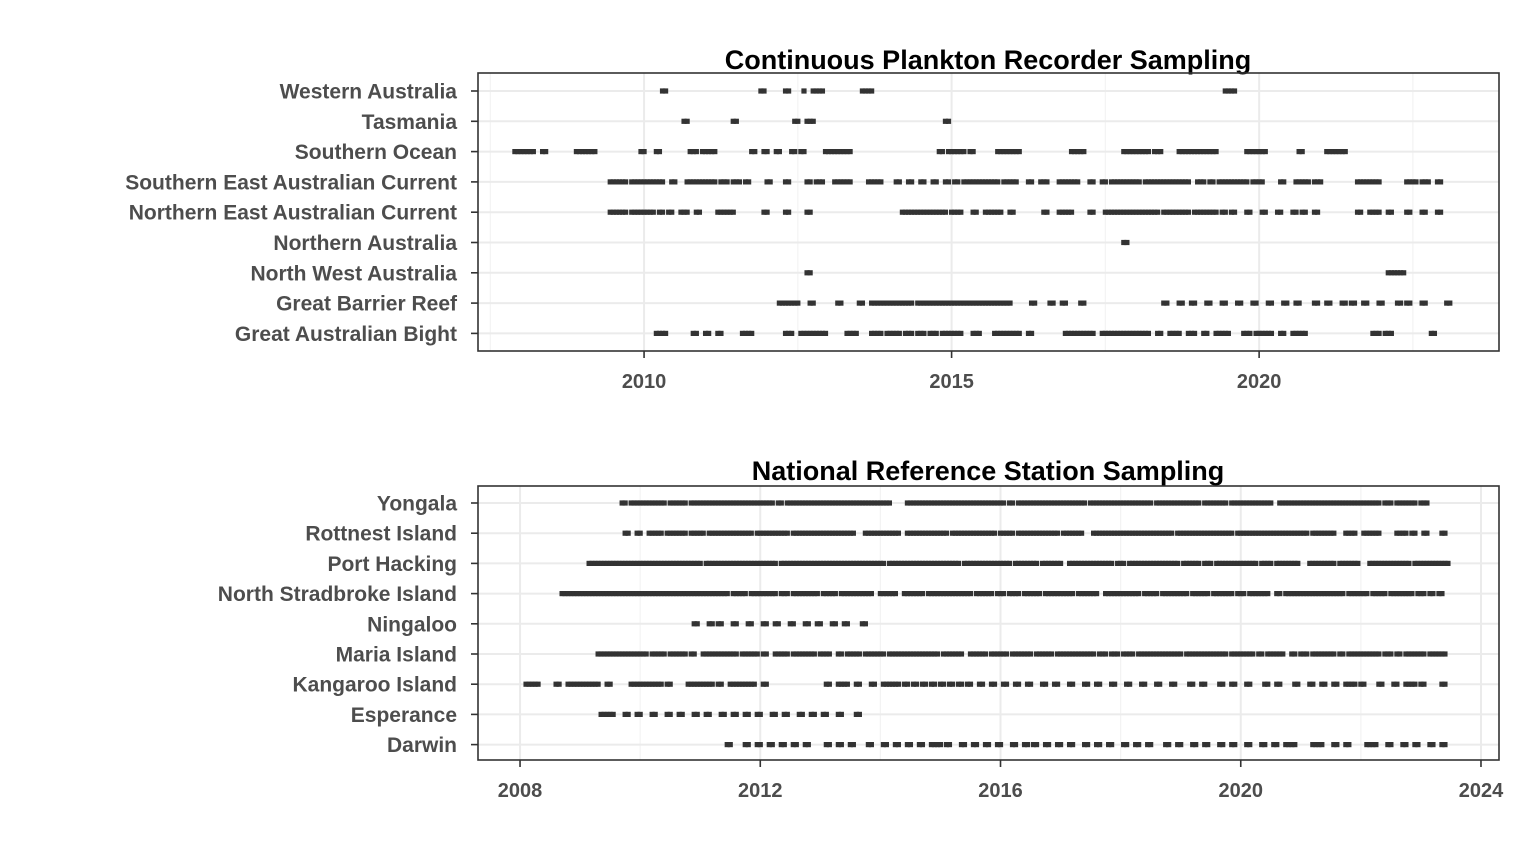 Image resolution: width=1536 pixels, height=865 pixels. What do you see at coordinates (392, 564) in the screenshot?
I see `nrs-y-label-port-hacking: Port Hacking` at bounding box center [392, 564].